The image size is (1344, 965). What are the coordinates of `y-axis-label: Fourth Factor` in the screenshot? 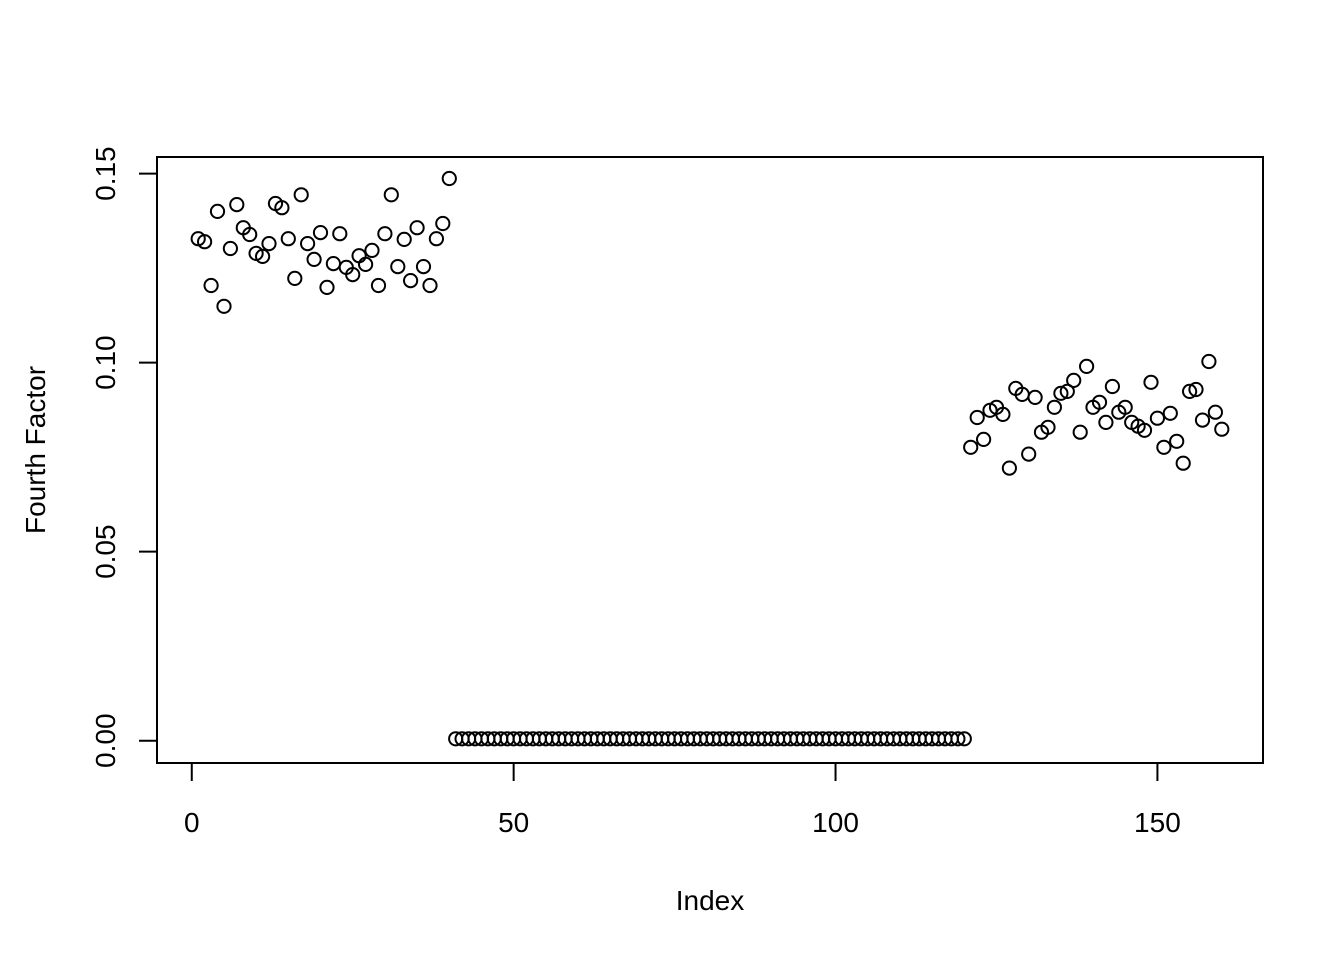 It's located at (35, 450).